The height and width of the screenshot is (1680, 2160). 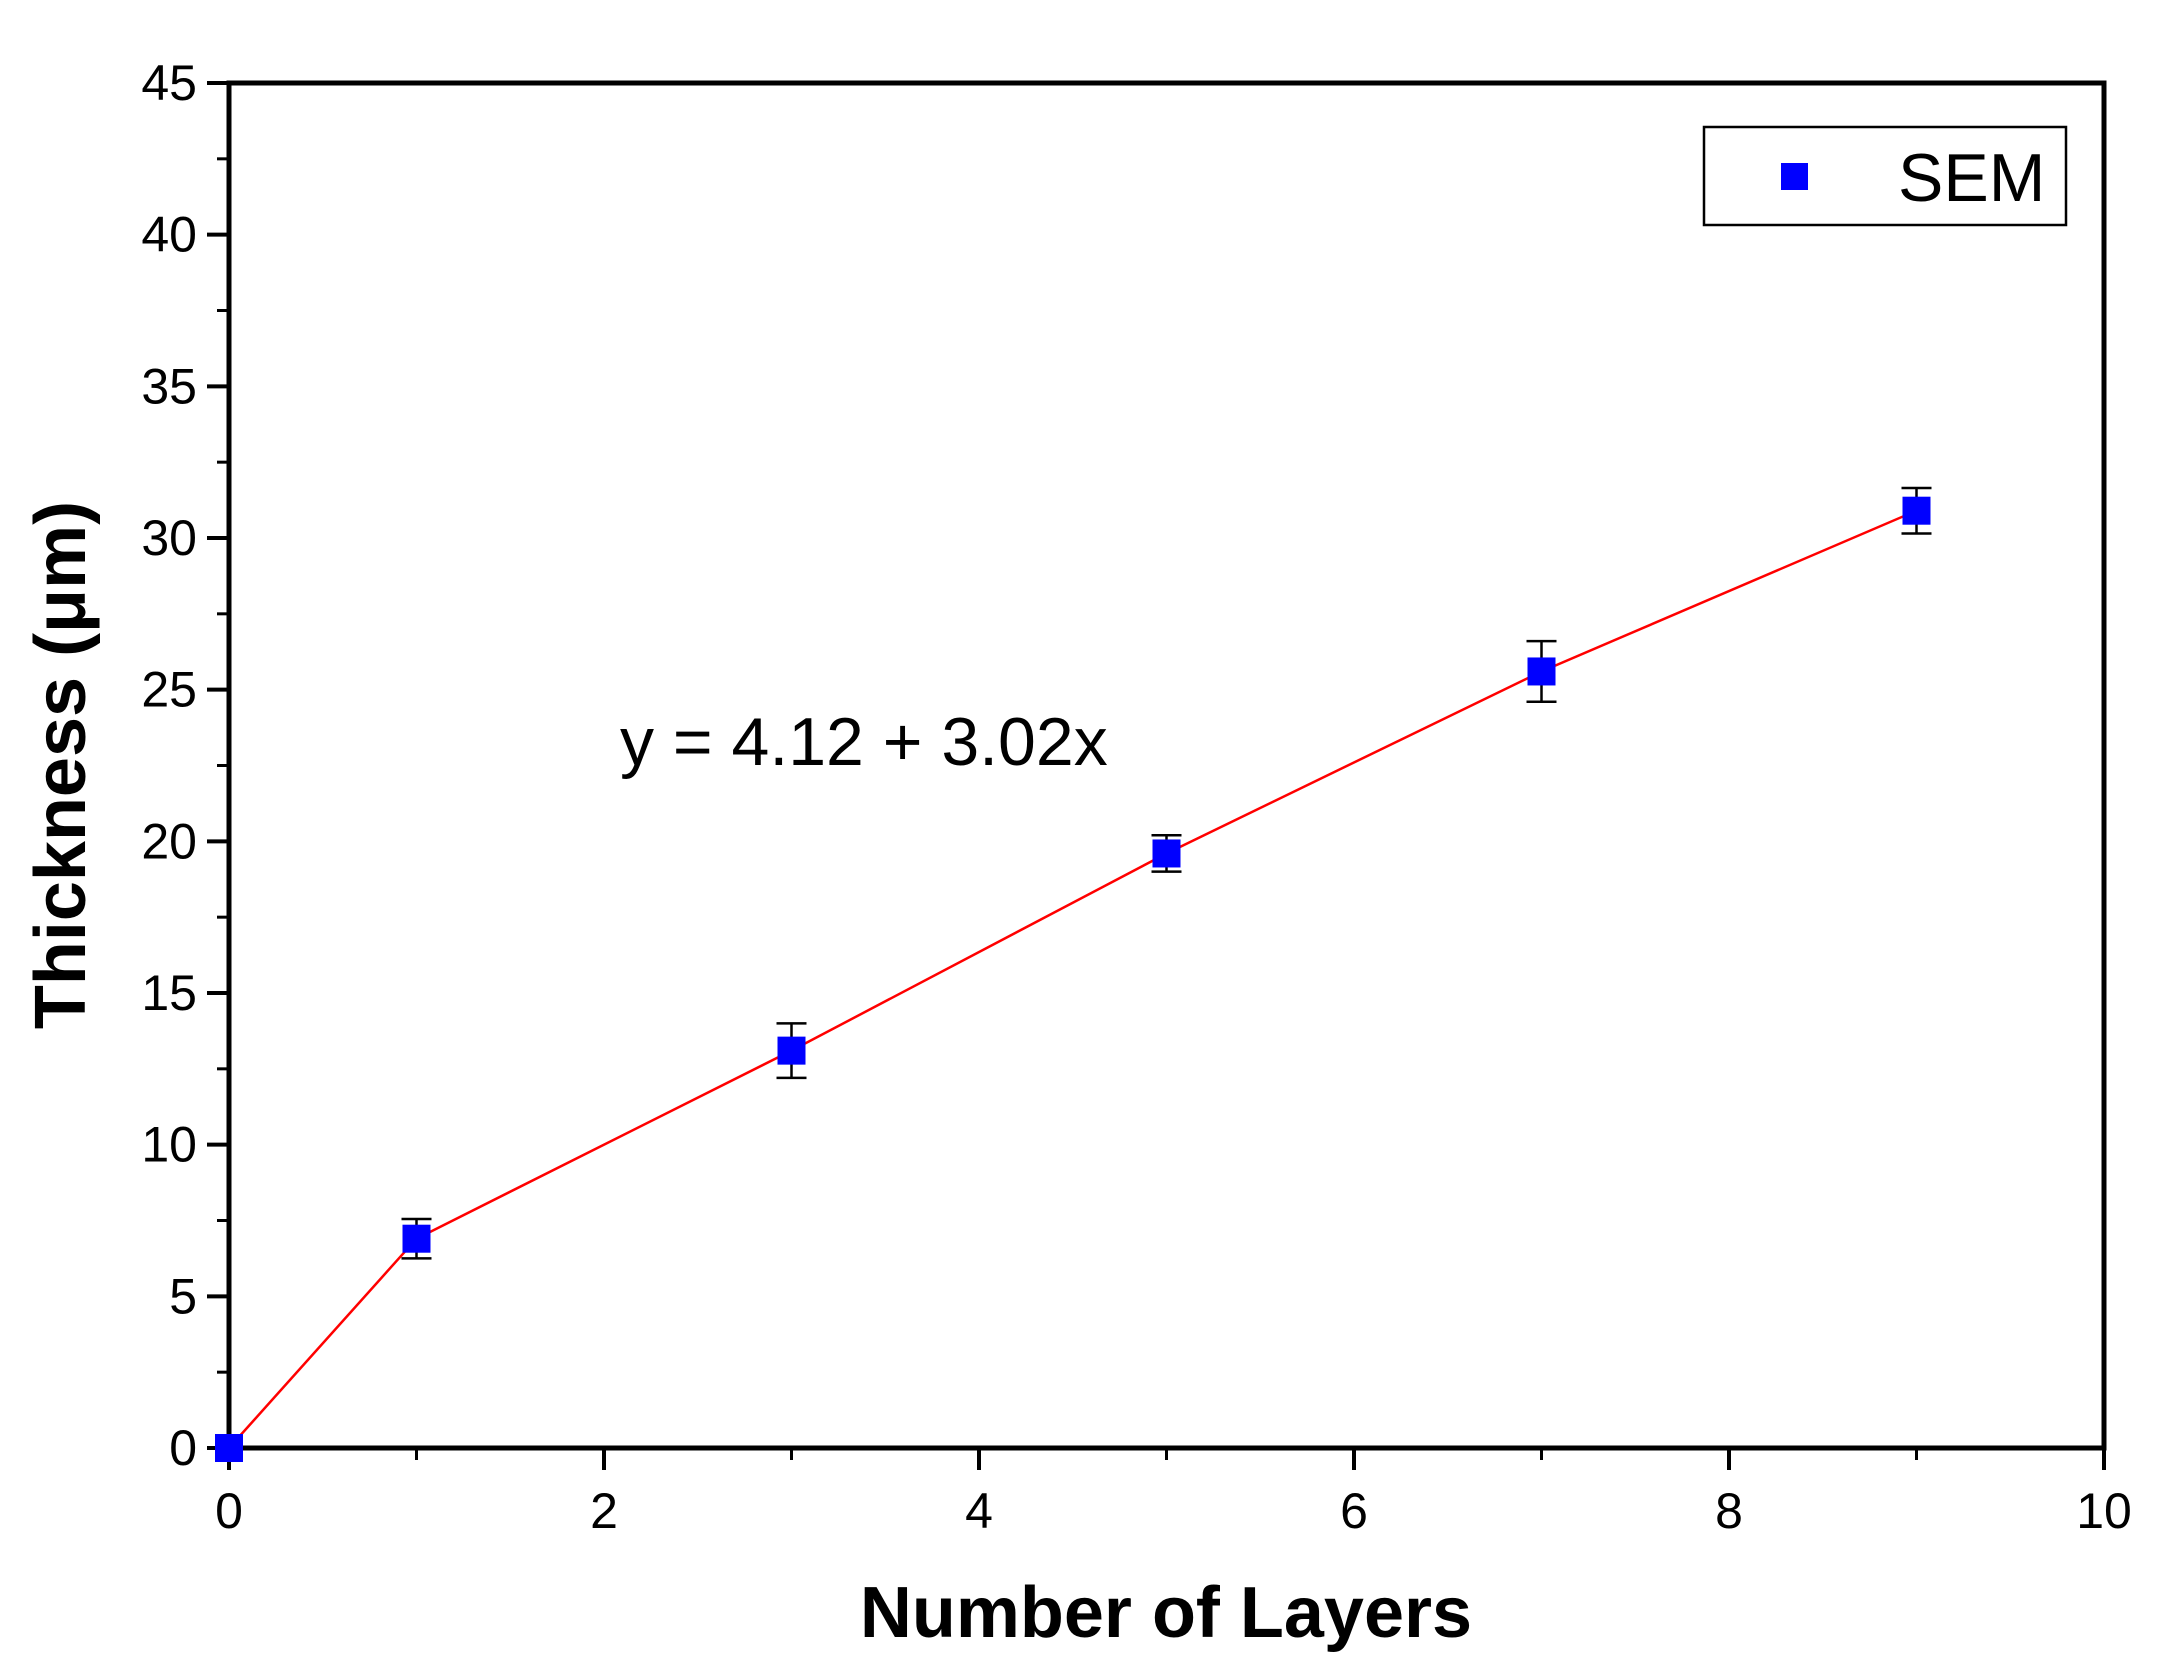 What do you see at coordinates (1971, 178) in the screenshot?
I see `legend-label: SEM` at bounding box center [1971, 178].